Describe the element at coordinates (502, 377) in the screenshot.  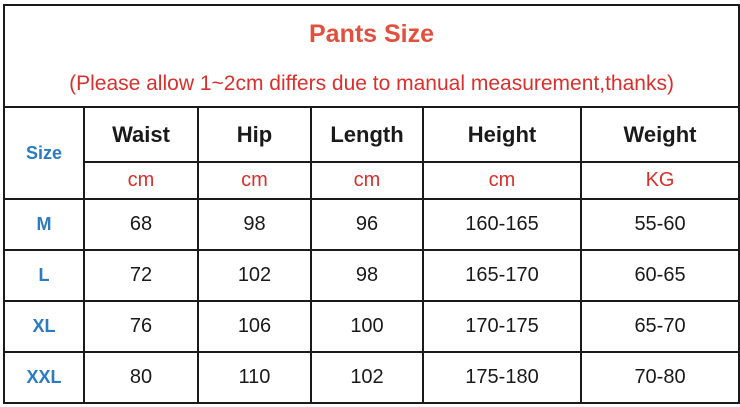
I see `height-cell: 175-180` at that location.